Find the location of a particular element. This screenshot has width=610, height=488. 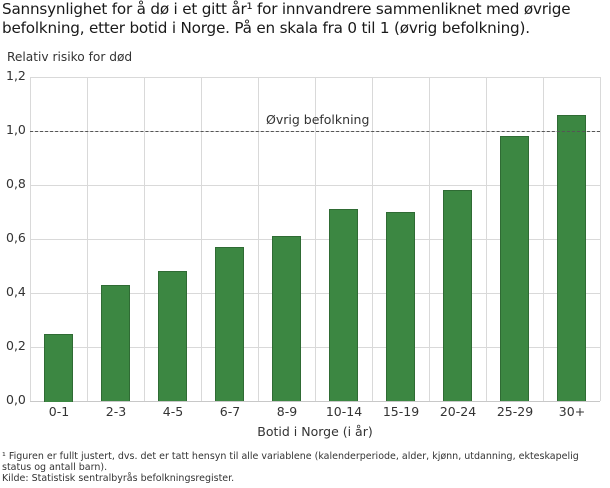

x-tick-label: 10-14 is located at coordinates (344, 411).